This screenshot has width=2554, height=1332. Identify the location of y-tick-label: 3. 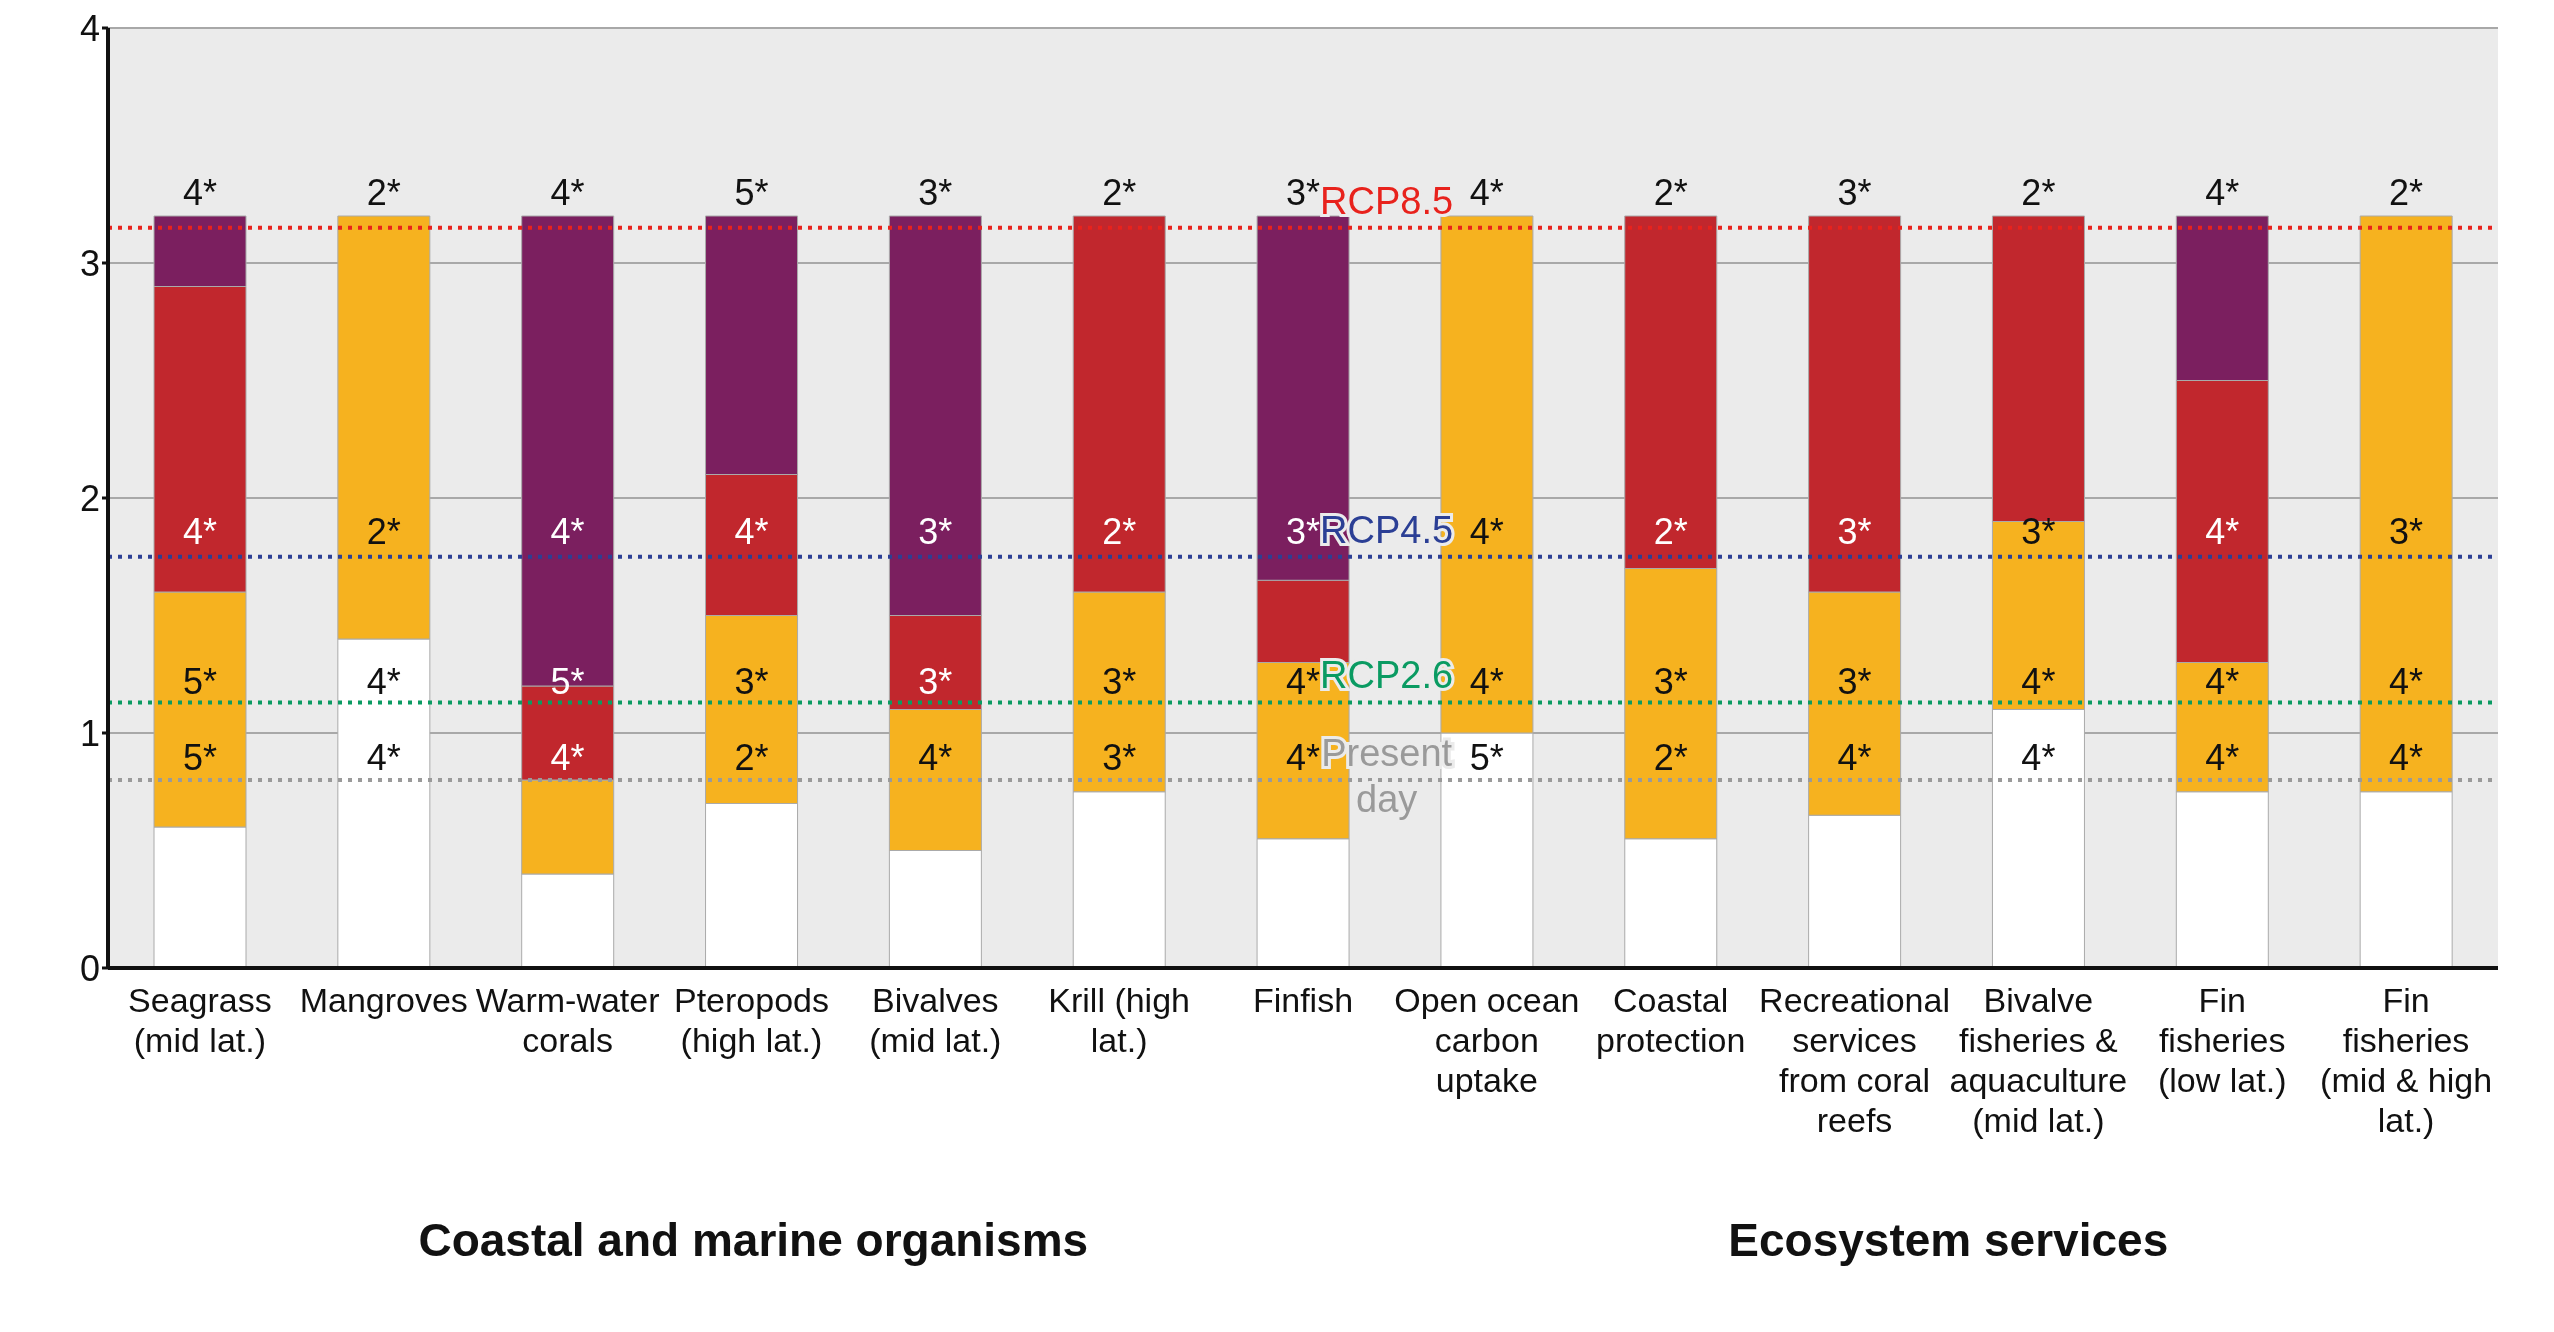
(89, 263).